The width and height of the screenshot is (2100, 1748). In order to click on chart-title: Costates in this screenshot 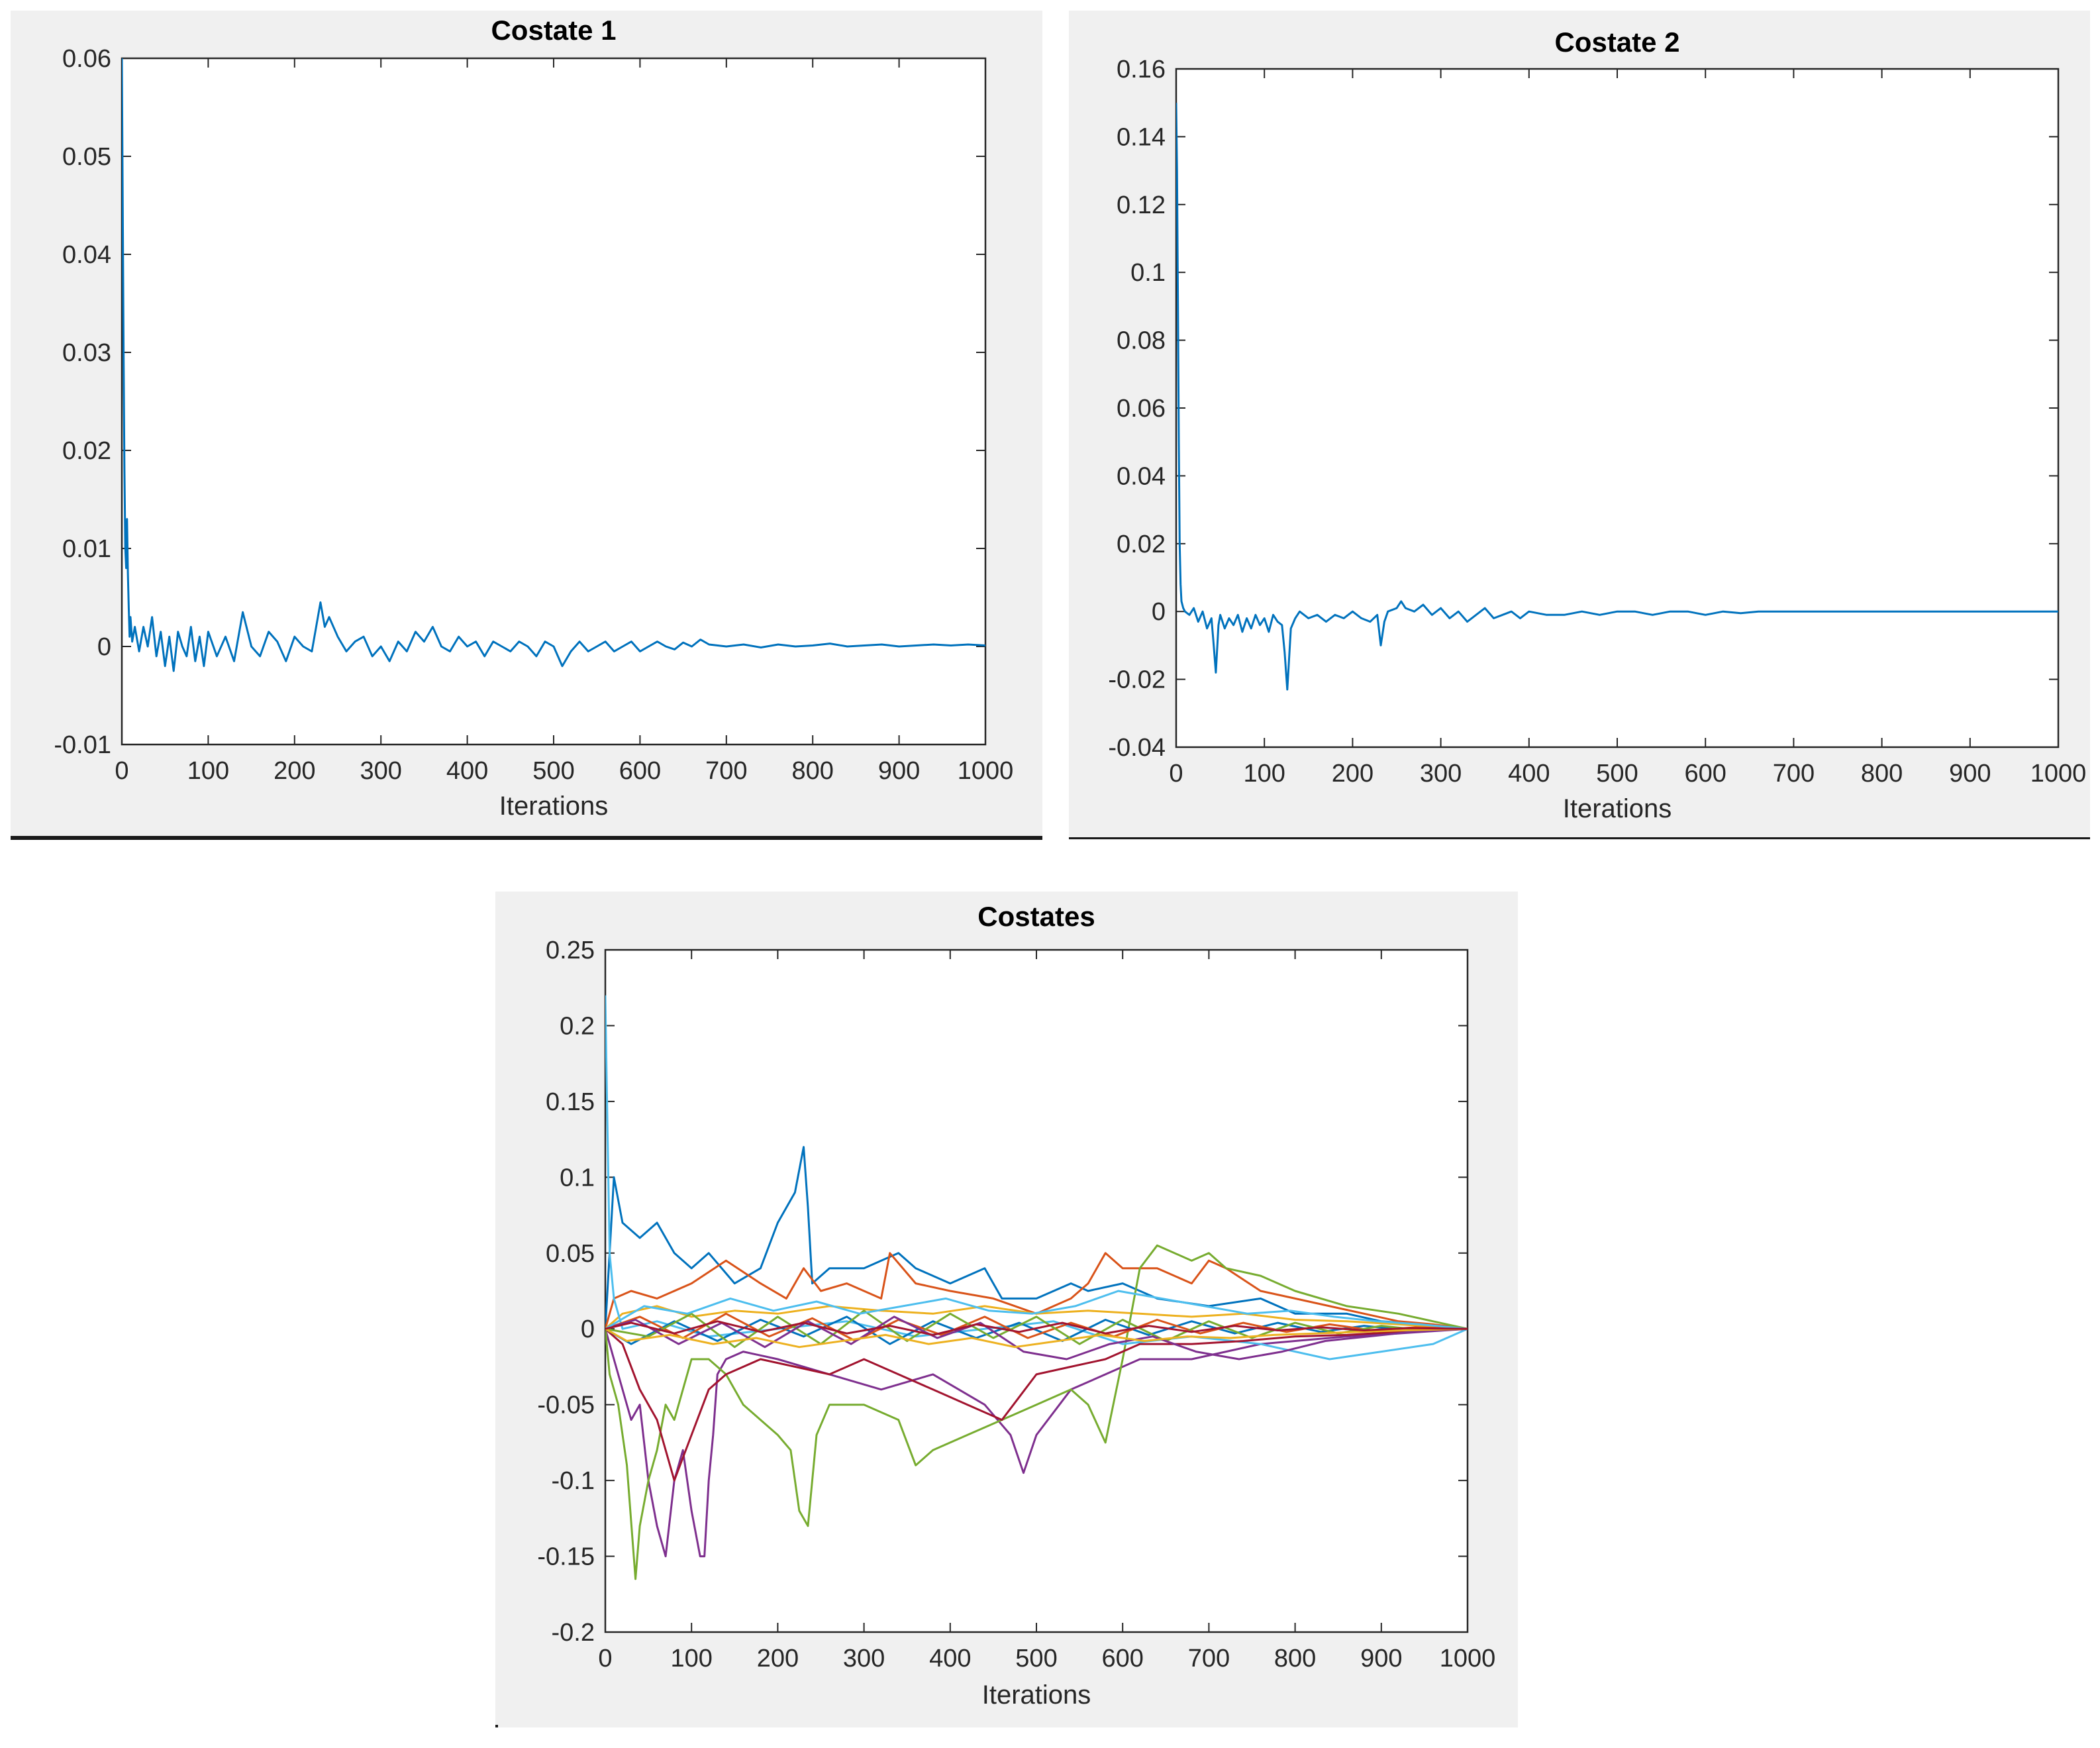, I will do `click(1036, 916)`.